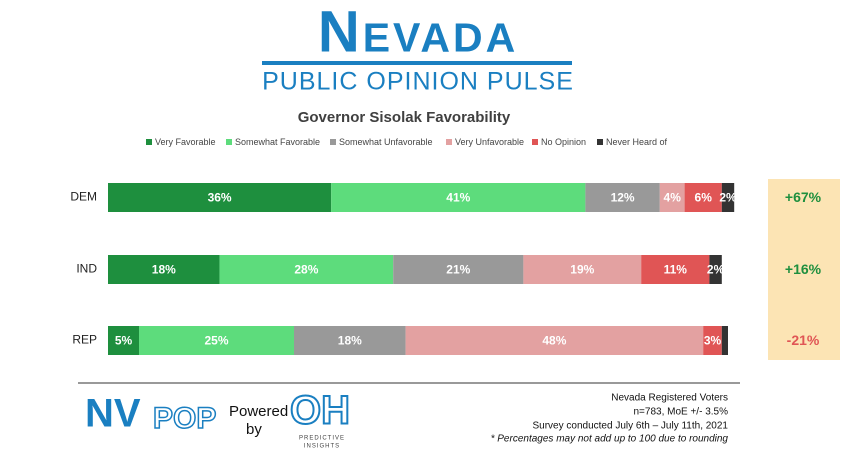  I want to click on data-label: 11%, so click(676, 270).